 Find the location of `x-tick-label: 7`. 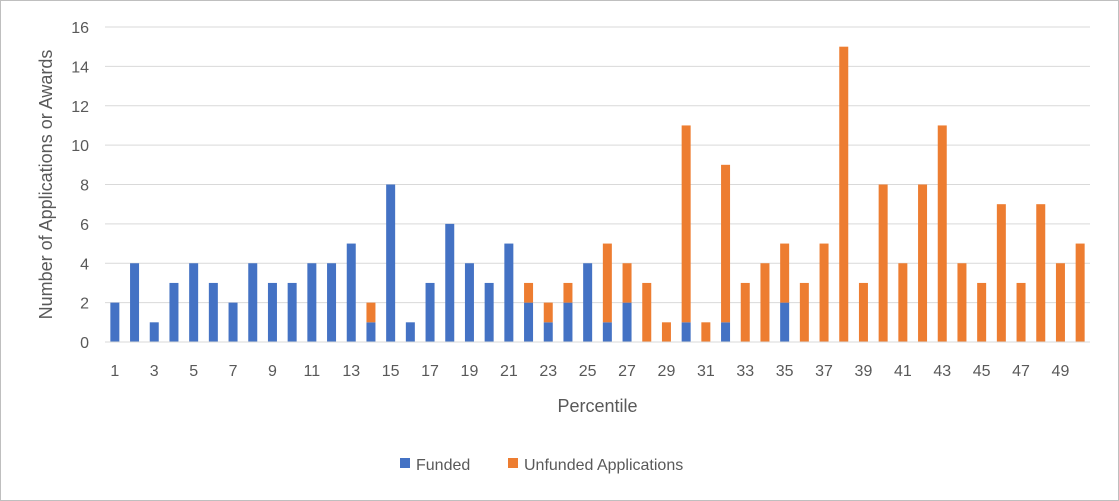

x-tick-label: 7 is located at coordinates (233, 371).